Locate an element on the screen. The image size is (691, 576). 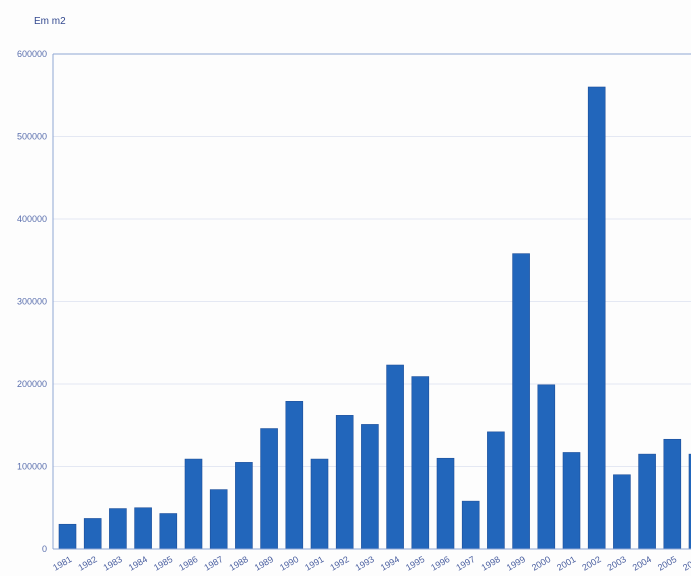
x-tick-label: 1999 is located at coordinates (516, 563).